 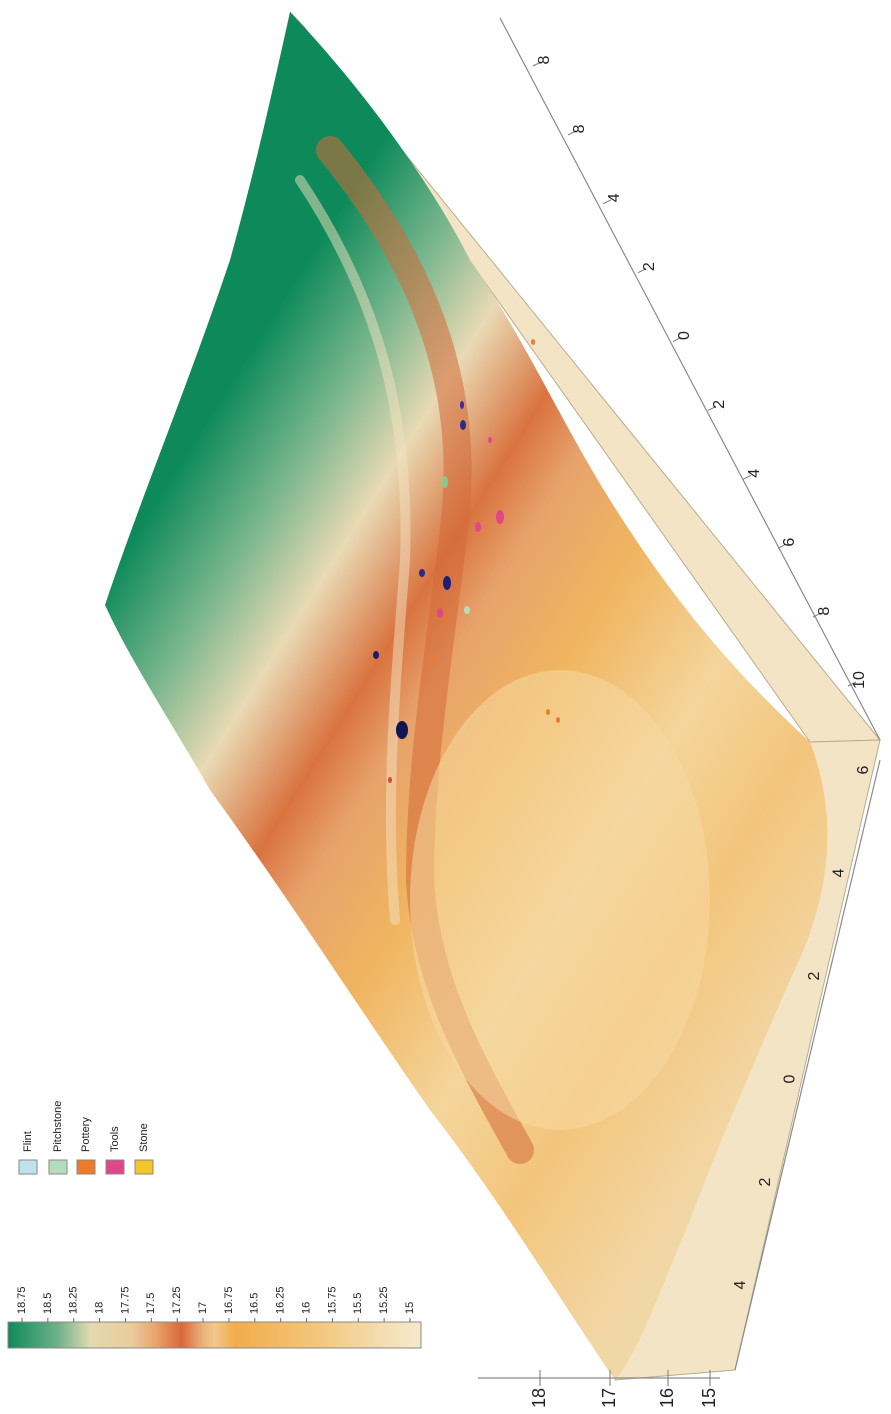 I want to click on elevation-label: 17.5, so click(x=151, y=1303).